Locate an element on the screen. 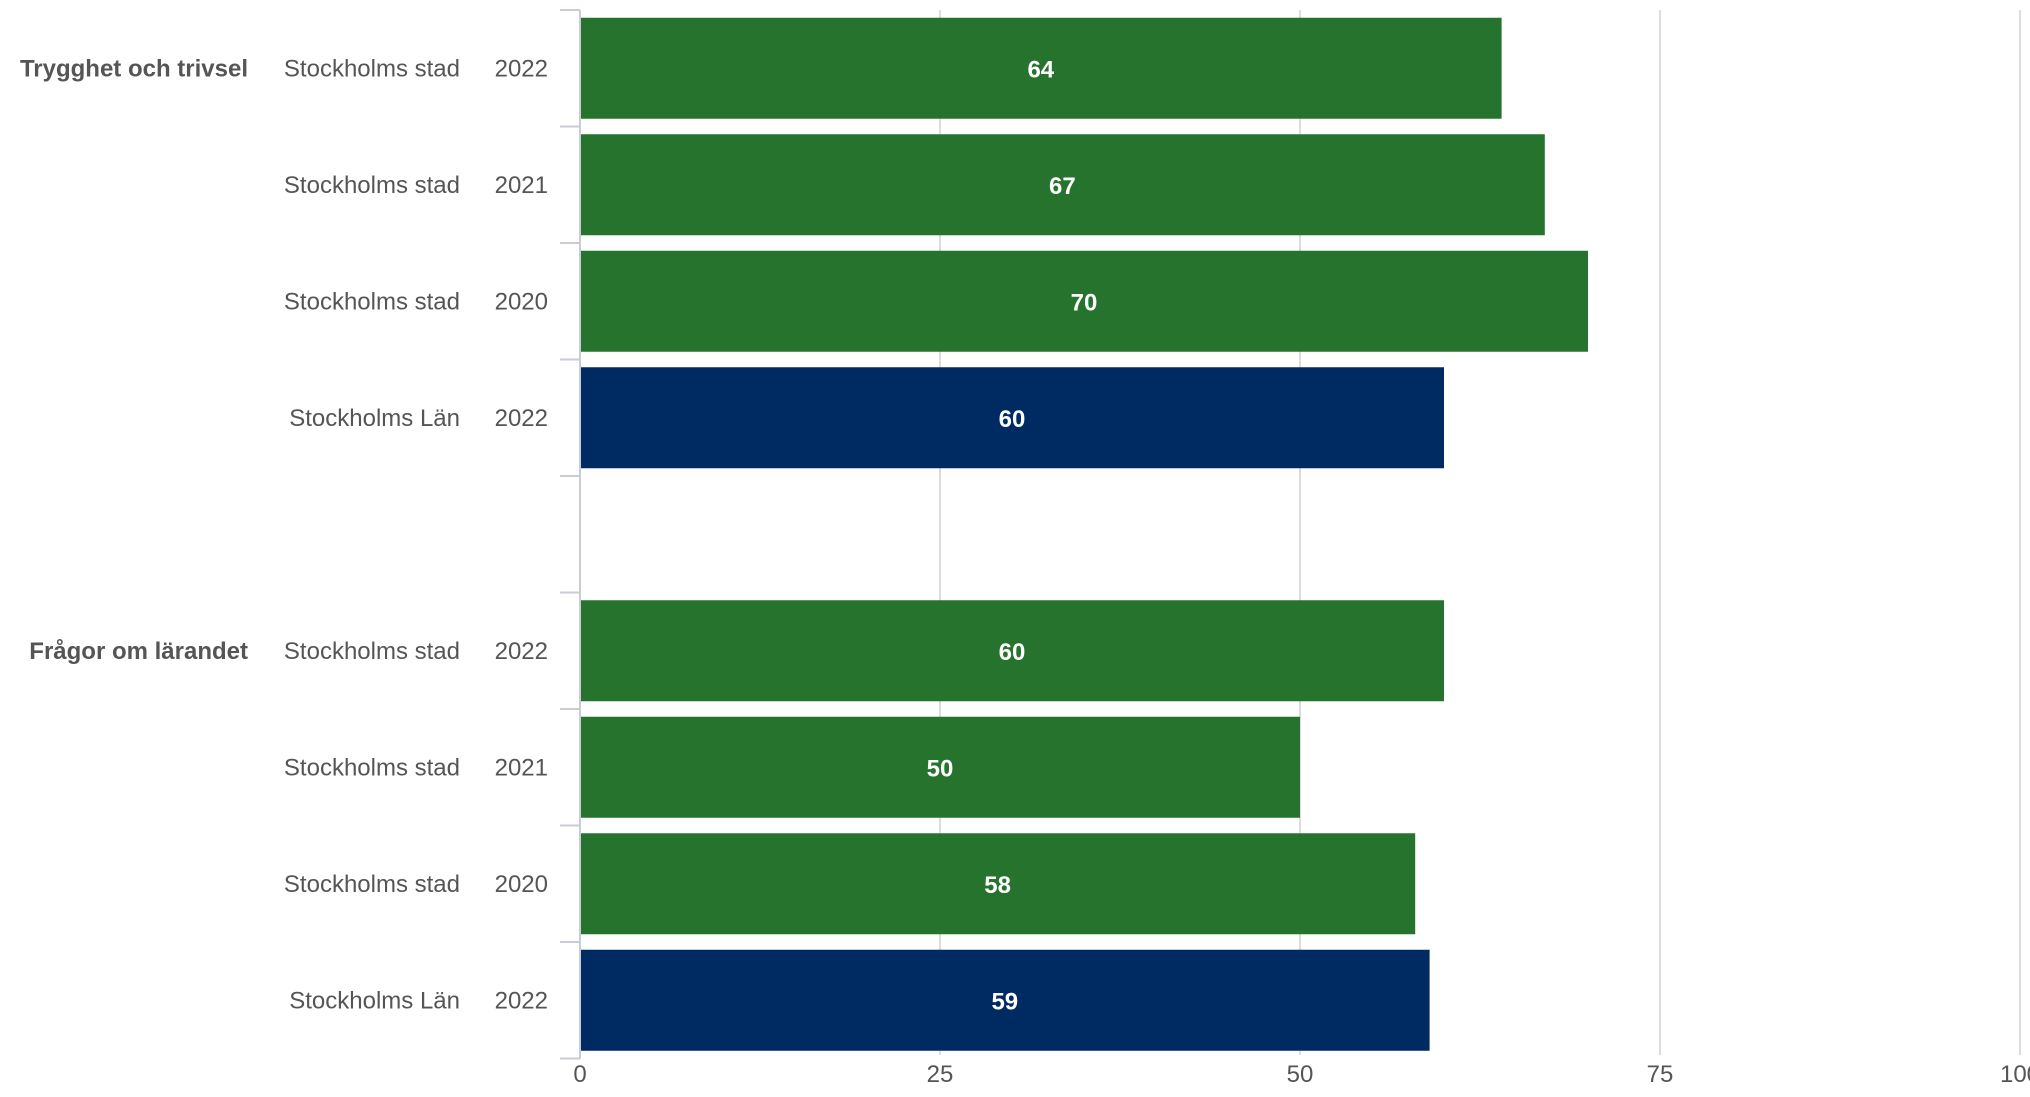  bar-value-label: 50 is located at coordinates (940, 768).